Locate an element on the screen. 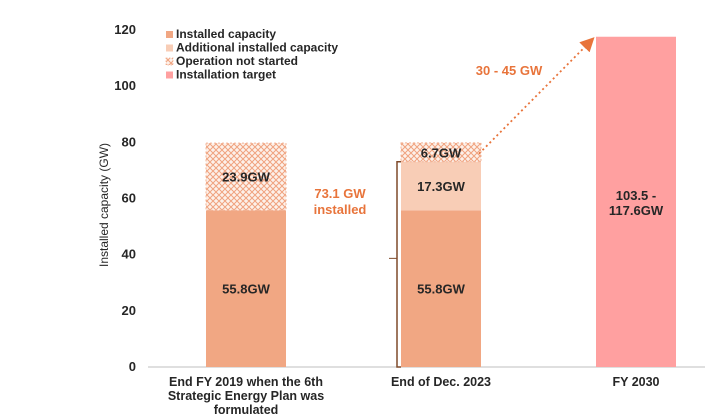 The height and width of the screenshot is (418, 718). data-label: 103.5 -117.6GW is located at coordinates (636, 203).